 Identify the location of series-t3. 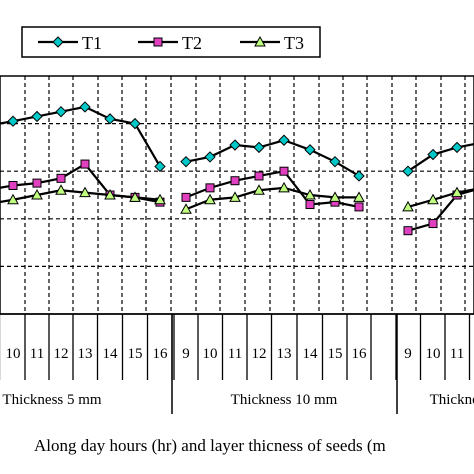
(237, 197).